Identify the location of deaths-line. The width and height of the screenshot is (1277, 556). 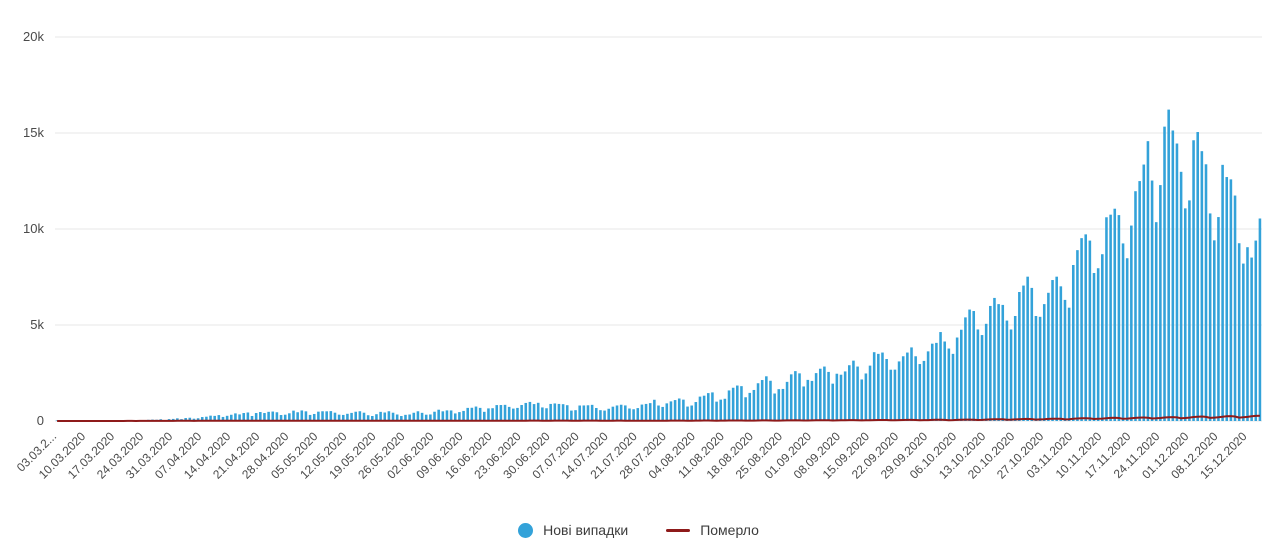
(658, 418).